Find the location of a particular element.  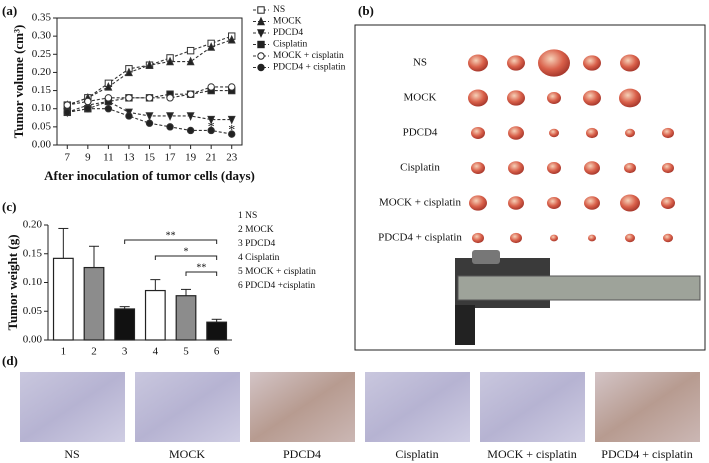

significance-label: ** is located at coordinates (171, 235).